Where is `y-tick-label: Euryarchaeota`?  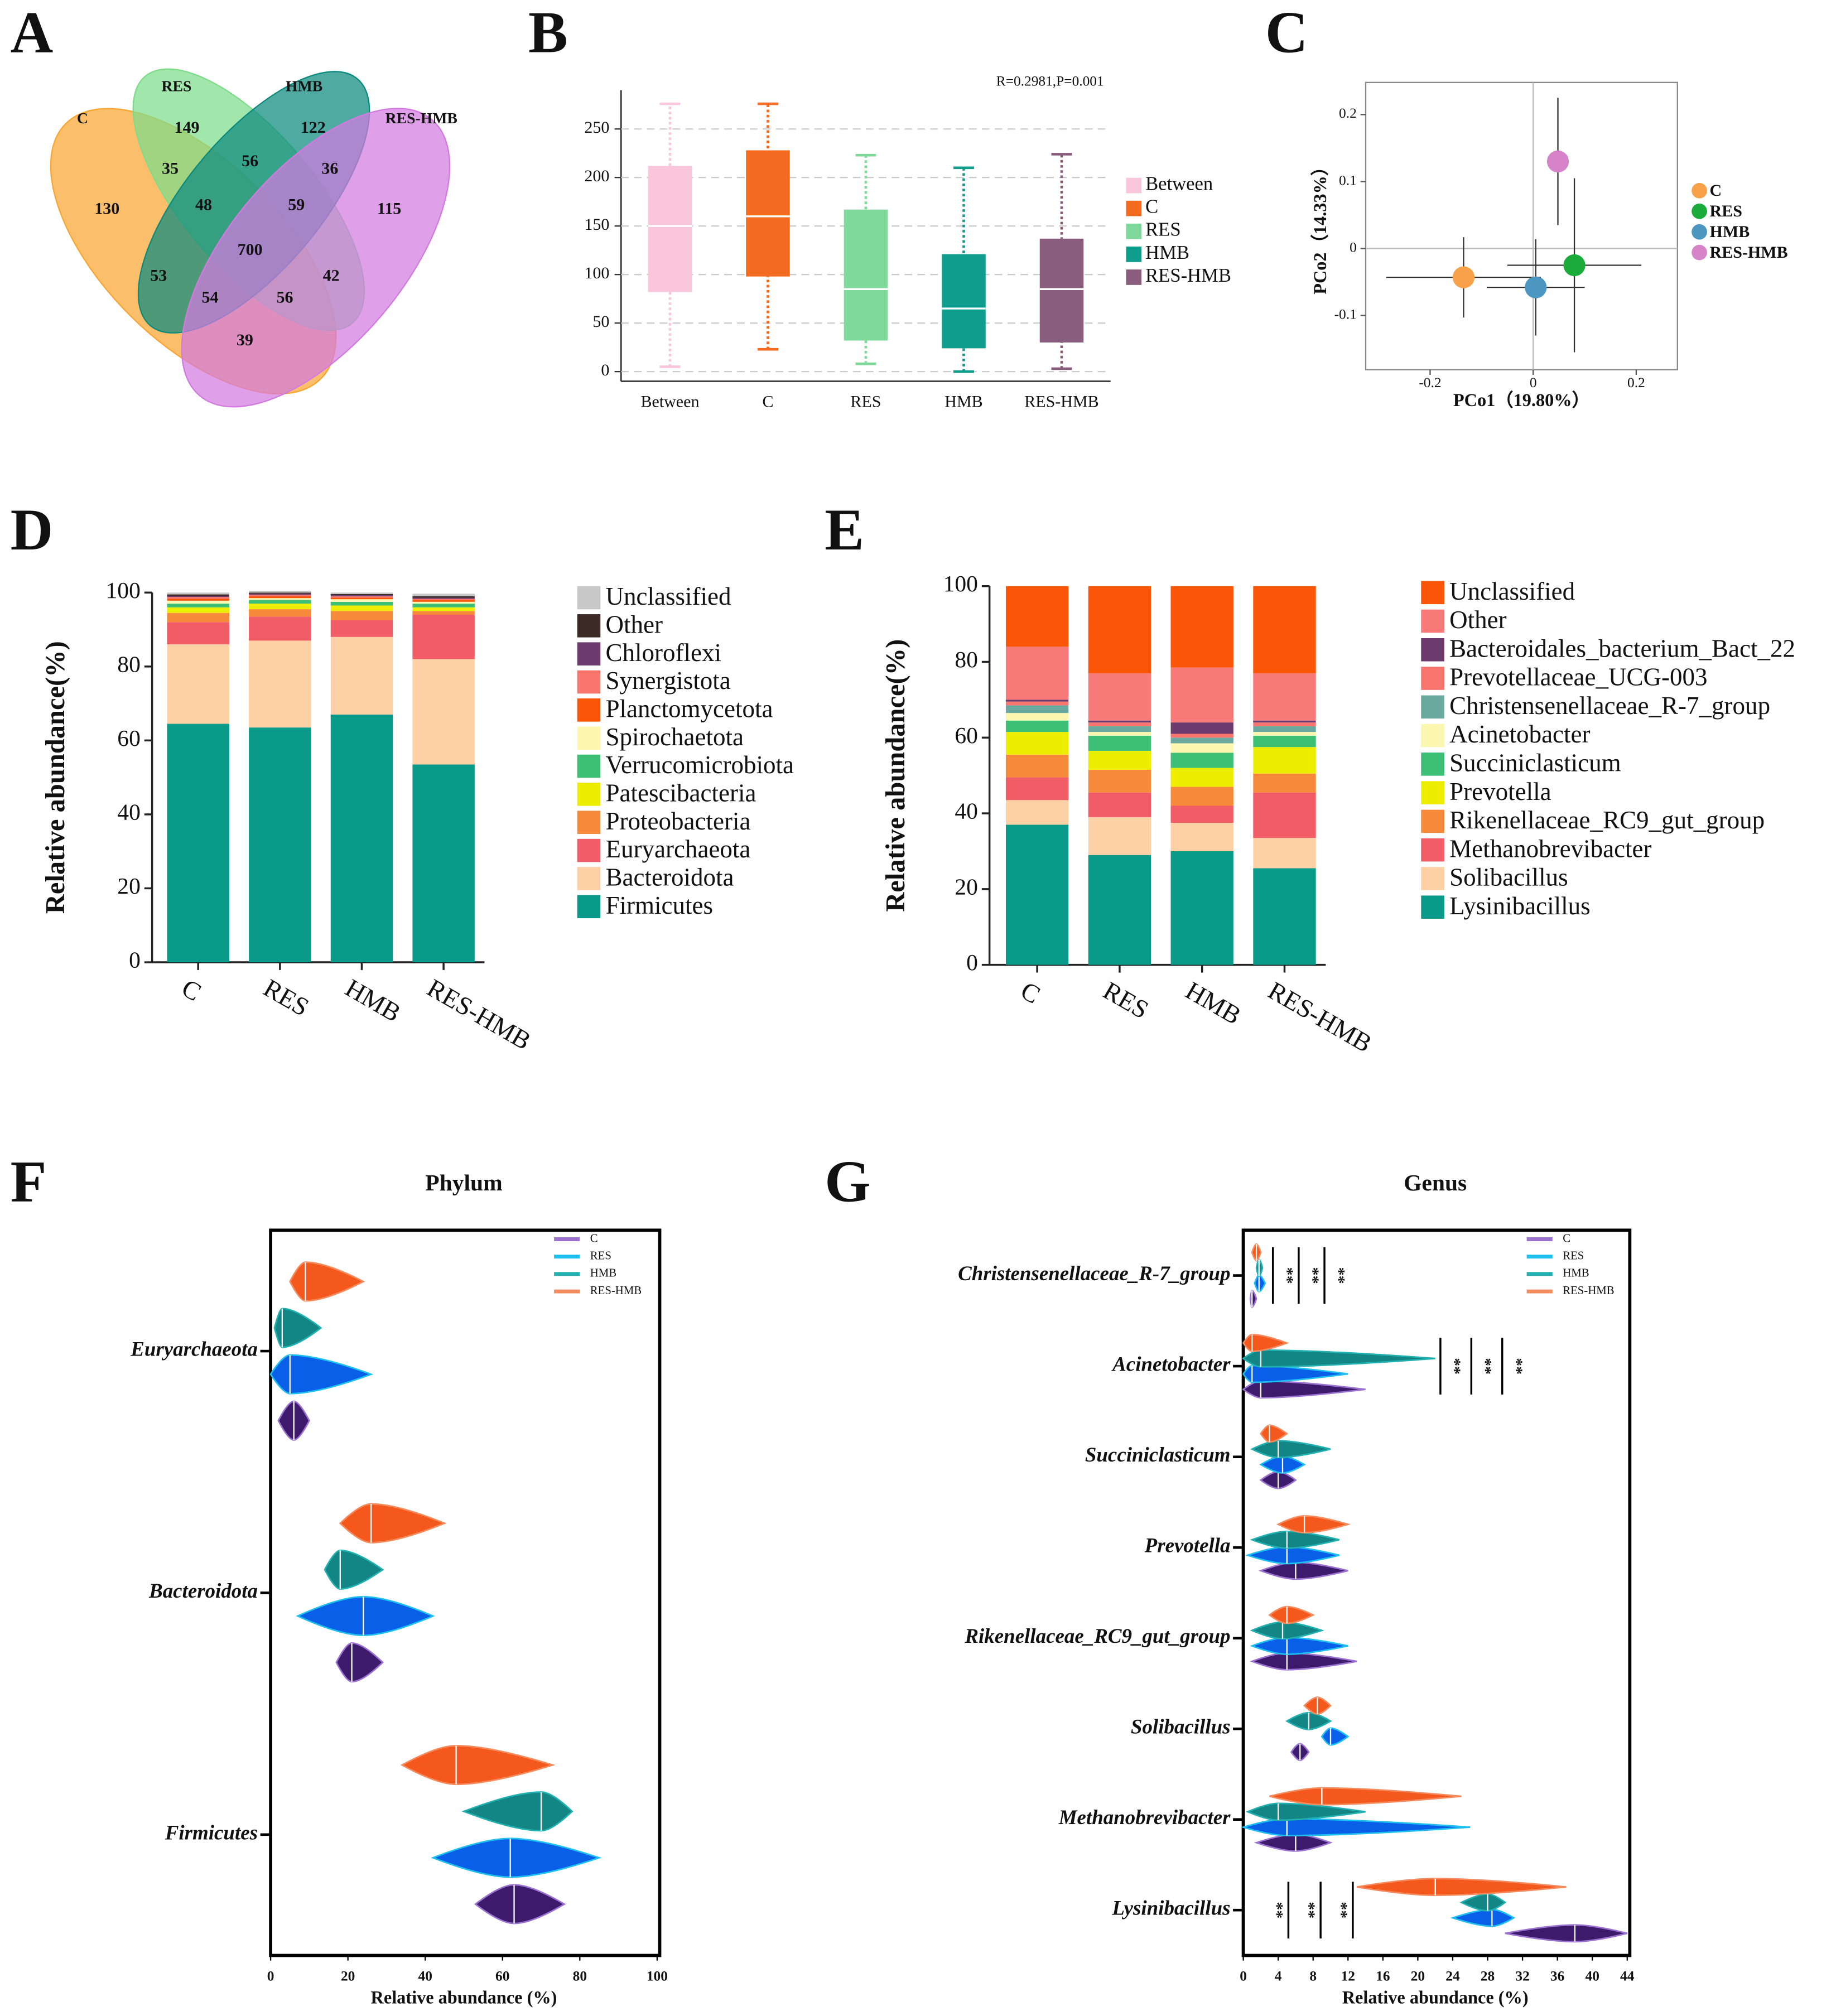 y-tick-label: Euryarchaeota is located at coordinates (194, 1349).